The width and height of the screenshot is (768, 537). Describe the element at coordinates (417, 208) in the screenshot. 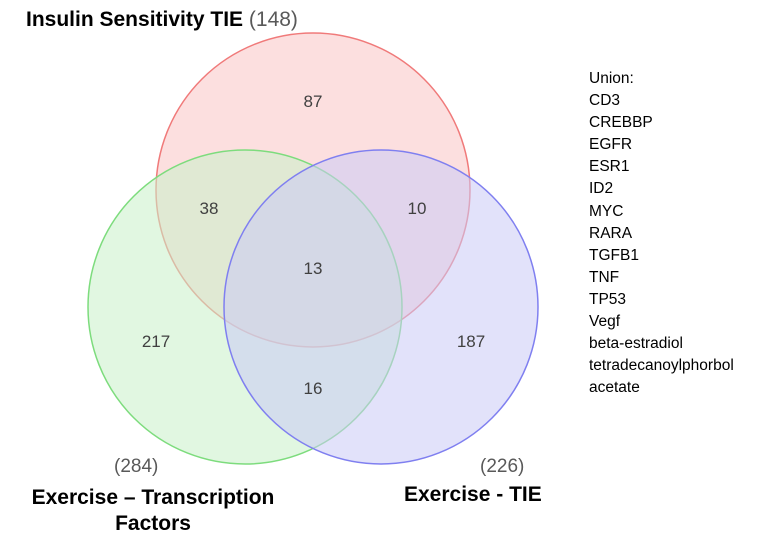

I see `region-insulin-exercise-tie: 10` at that location.